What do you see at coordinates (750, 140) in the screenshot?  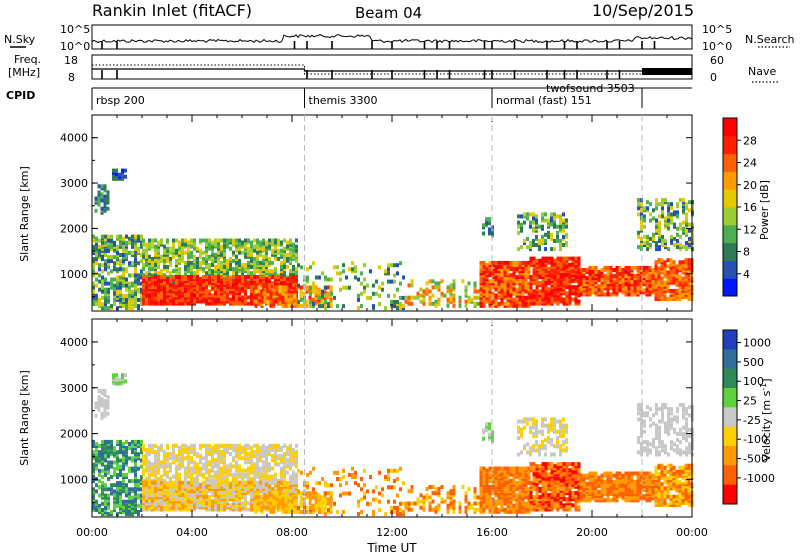 I see `colorbar-tick-label: 28` at bounding box center [750, 140].